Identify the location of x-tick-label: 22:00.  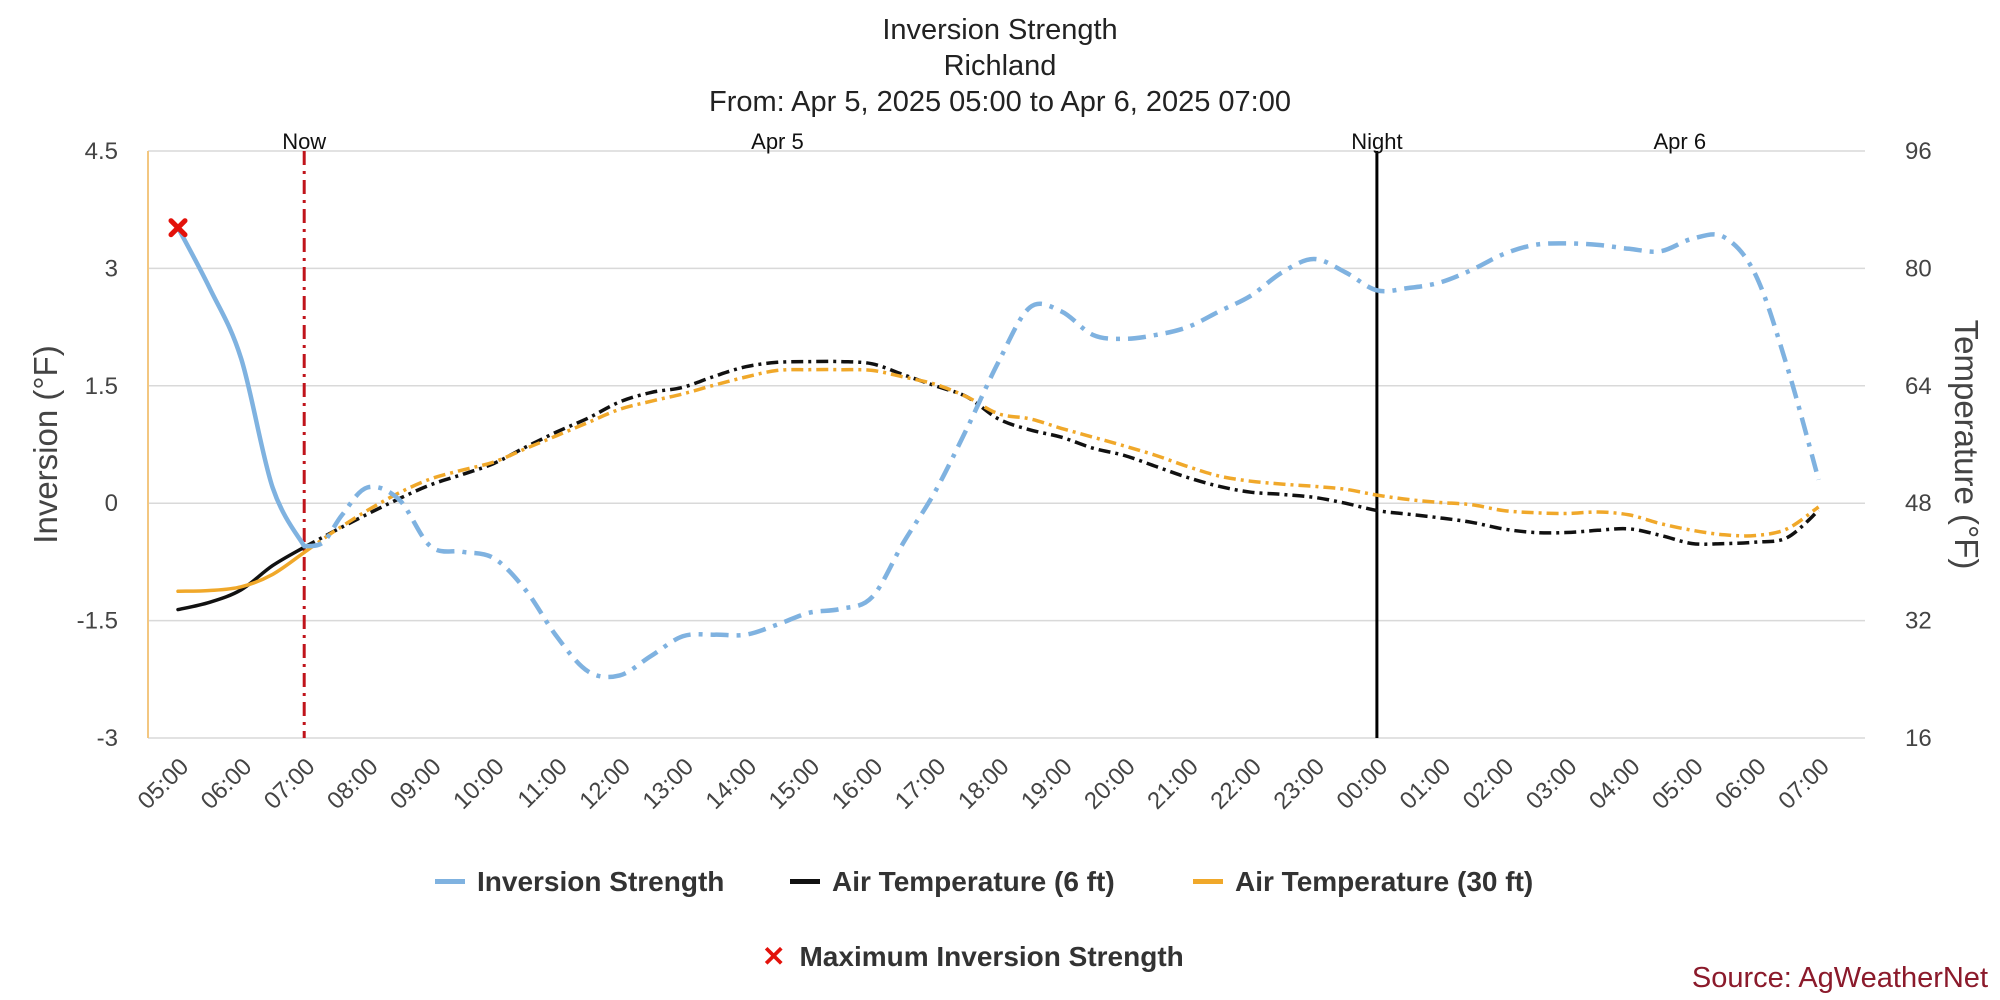
(1236, 784).